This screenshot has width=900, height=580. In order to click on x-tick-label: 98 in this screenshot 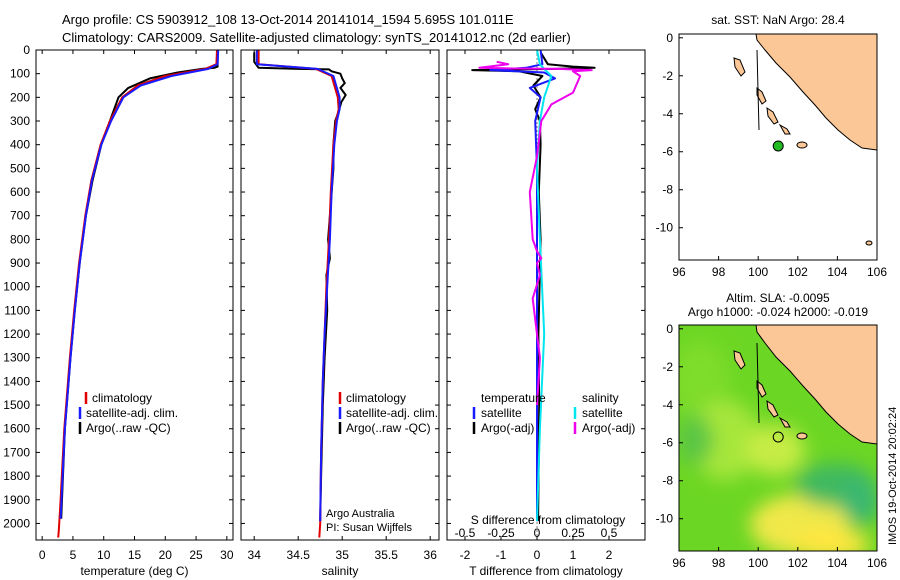, I will do `click(719, 563)`.